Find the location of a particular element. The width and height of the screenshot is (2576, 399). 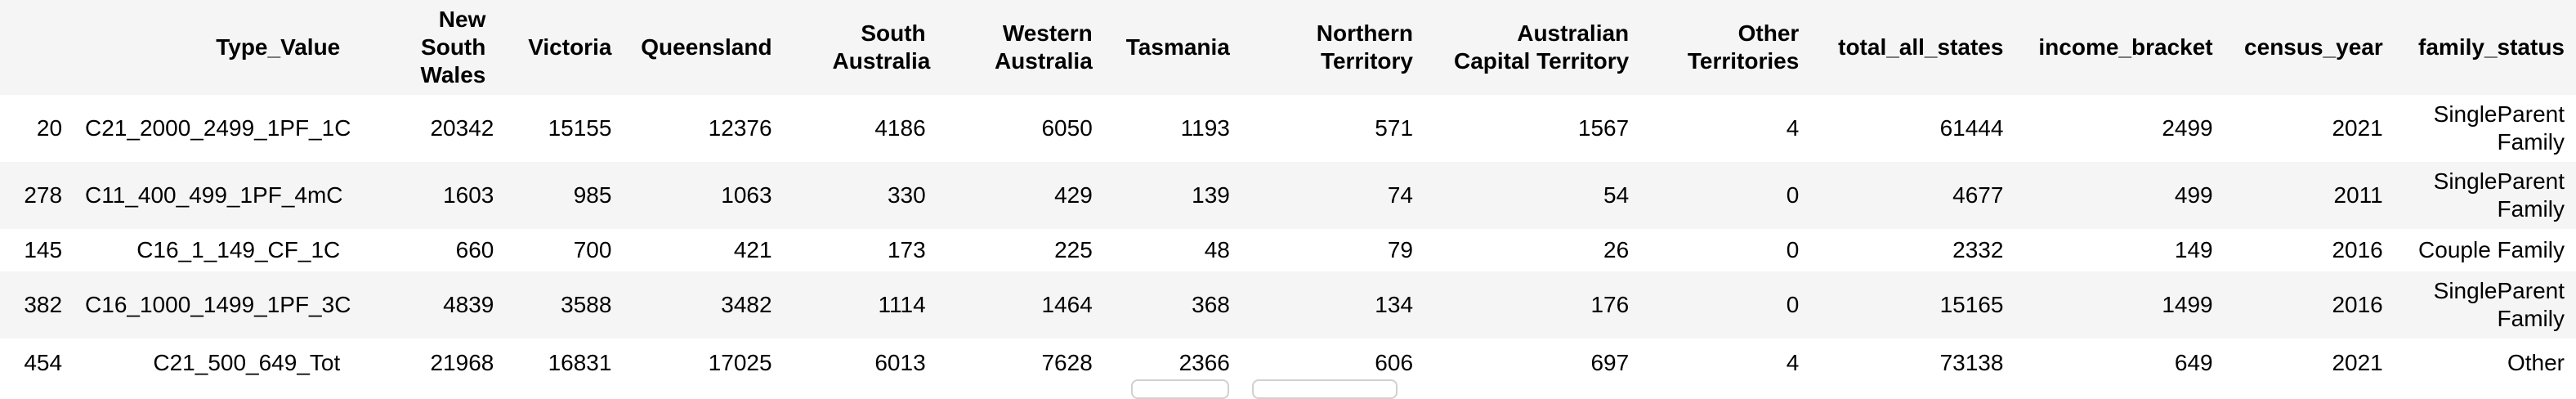

cell-queensland: 1063 is located at coordinates (746, 195).